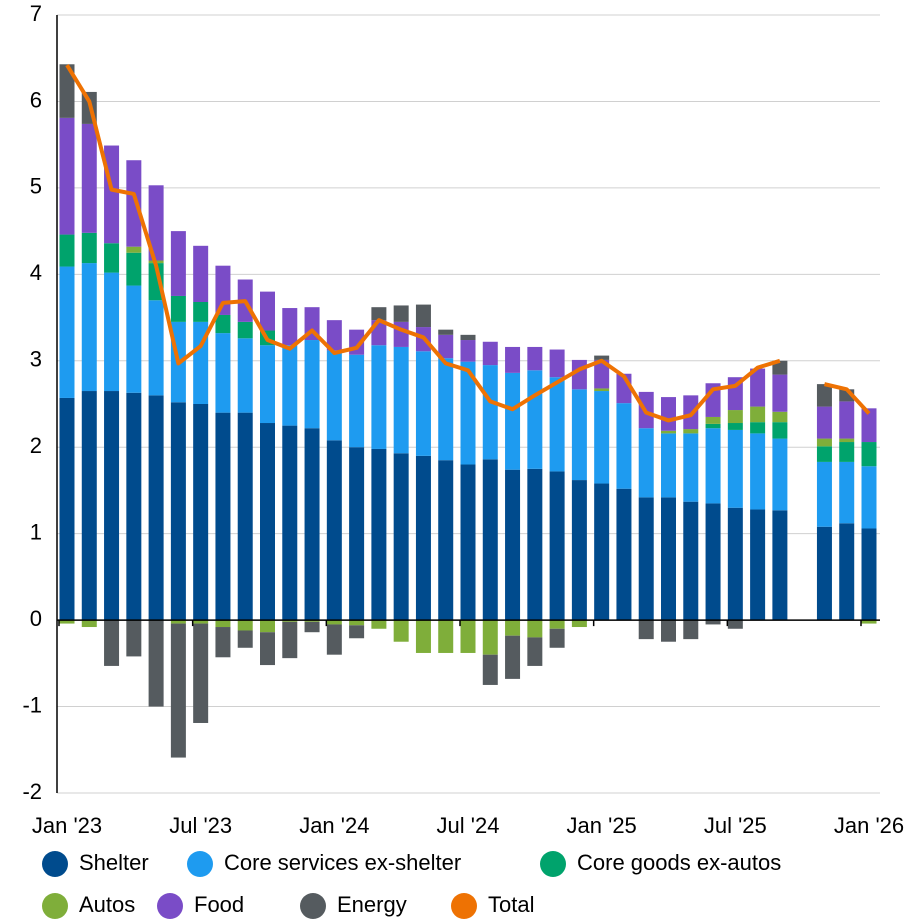 This screenshot has height=924, width=910. Describe the element at coordinates (372, 904) in the screenshot. I see `legend-label: Energy` at that location.